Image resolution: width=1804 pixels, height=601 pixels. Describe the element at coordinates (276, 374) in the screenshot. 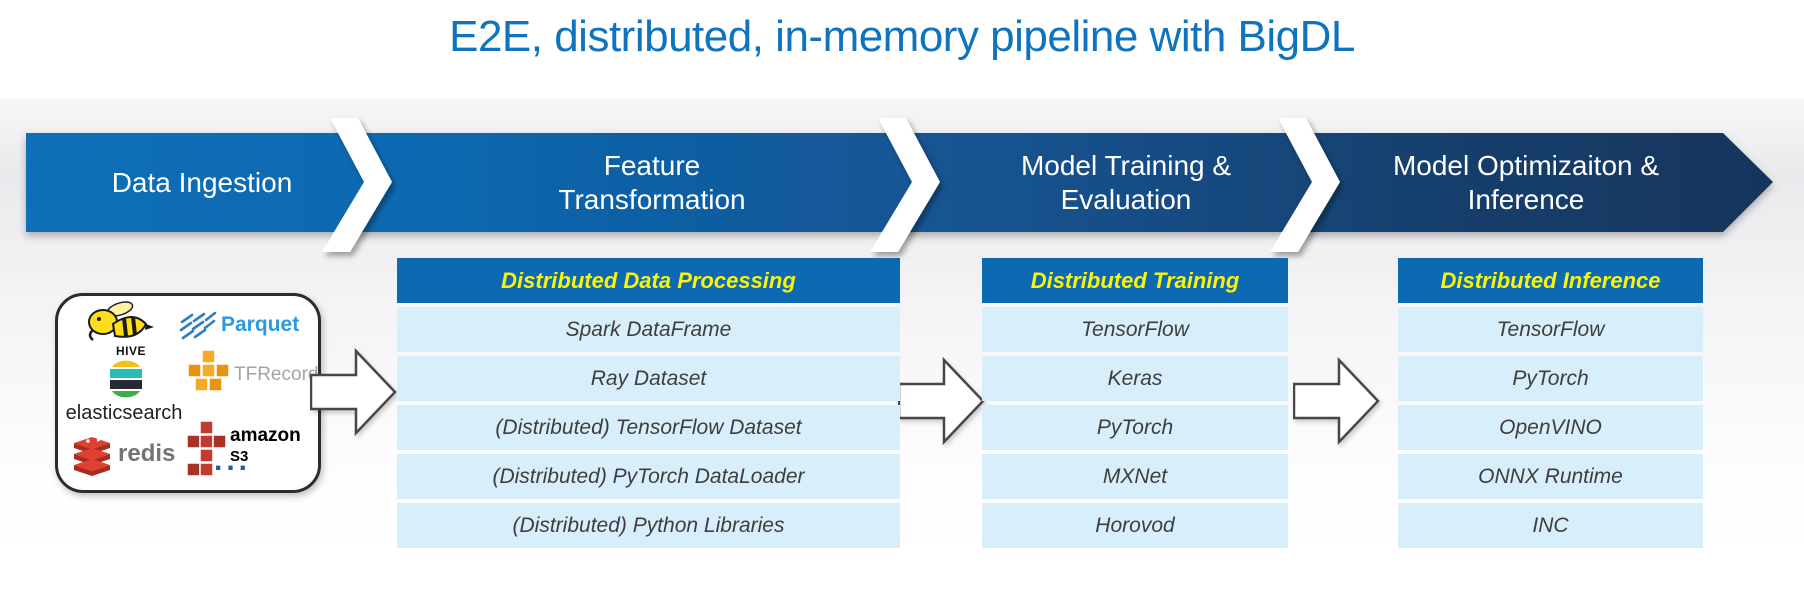

I see `tfrecord-label: TFRecord` at that location.